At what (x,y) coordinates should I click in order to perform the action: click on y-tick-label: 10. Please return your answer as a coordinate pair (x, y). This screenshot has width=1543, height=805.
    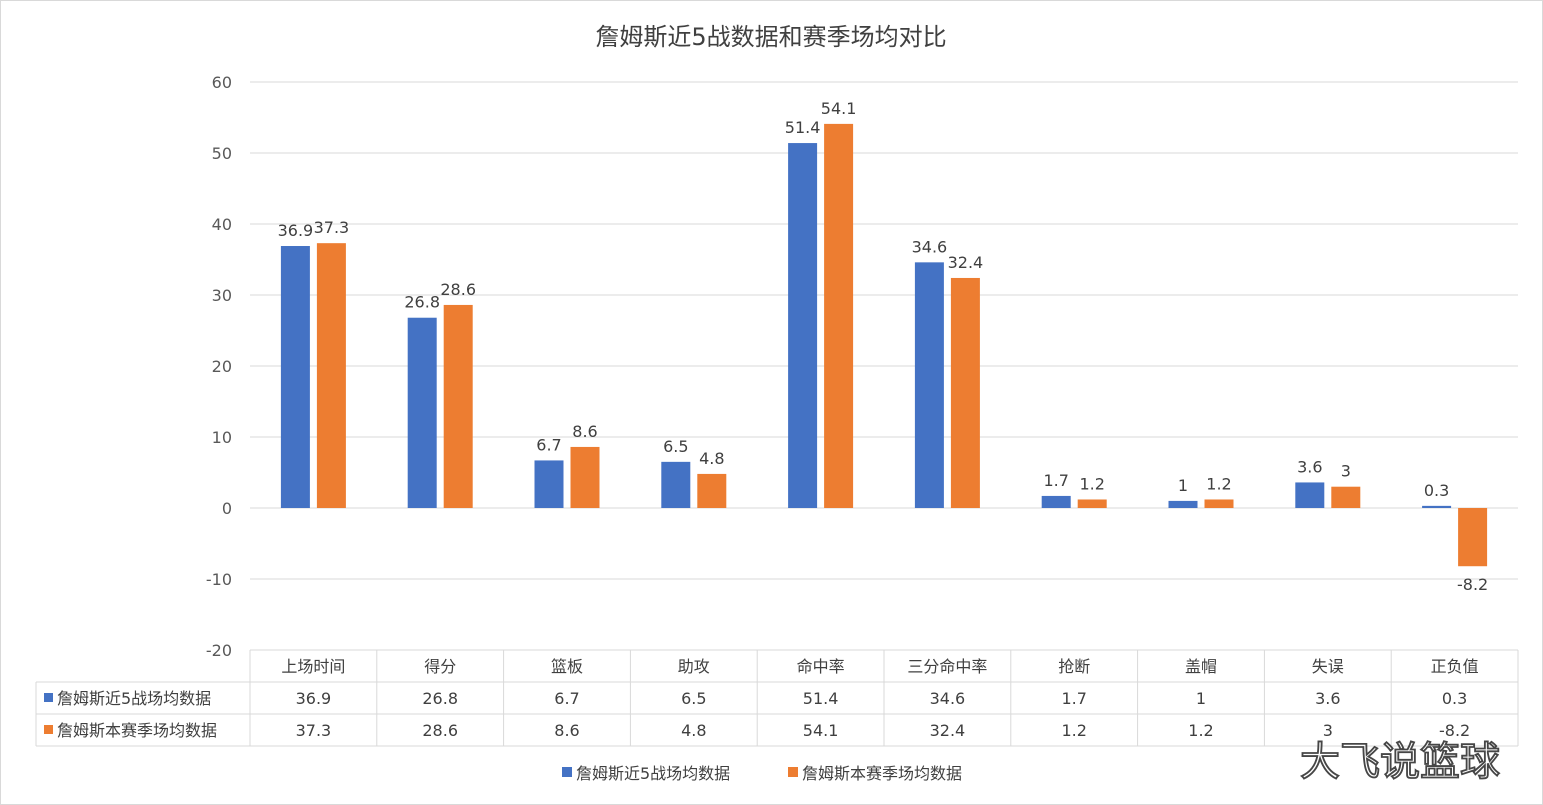
    Looking at the image, I should click on (222, 437).